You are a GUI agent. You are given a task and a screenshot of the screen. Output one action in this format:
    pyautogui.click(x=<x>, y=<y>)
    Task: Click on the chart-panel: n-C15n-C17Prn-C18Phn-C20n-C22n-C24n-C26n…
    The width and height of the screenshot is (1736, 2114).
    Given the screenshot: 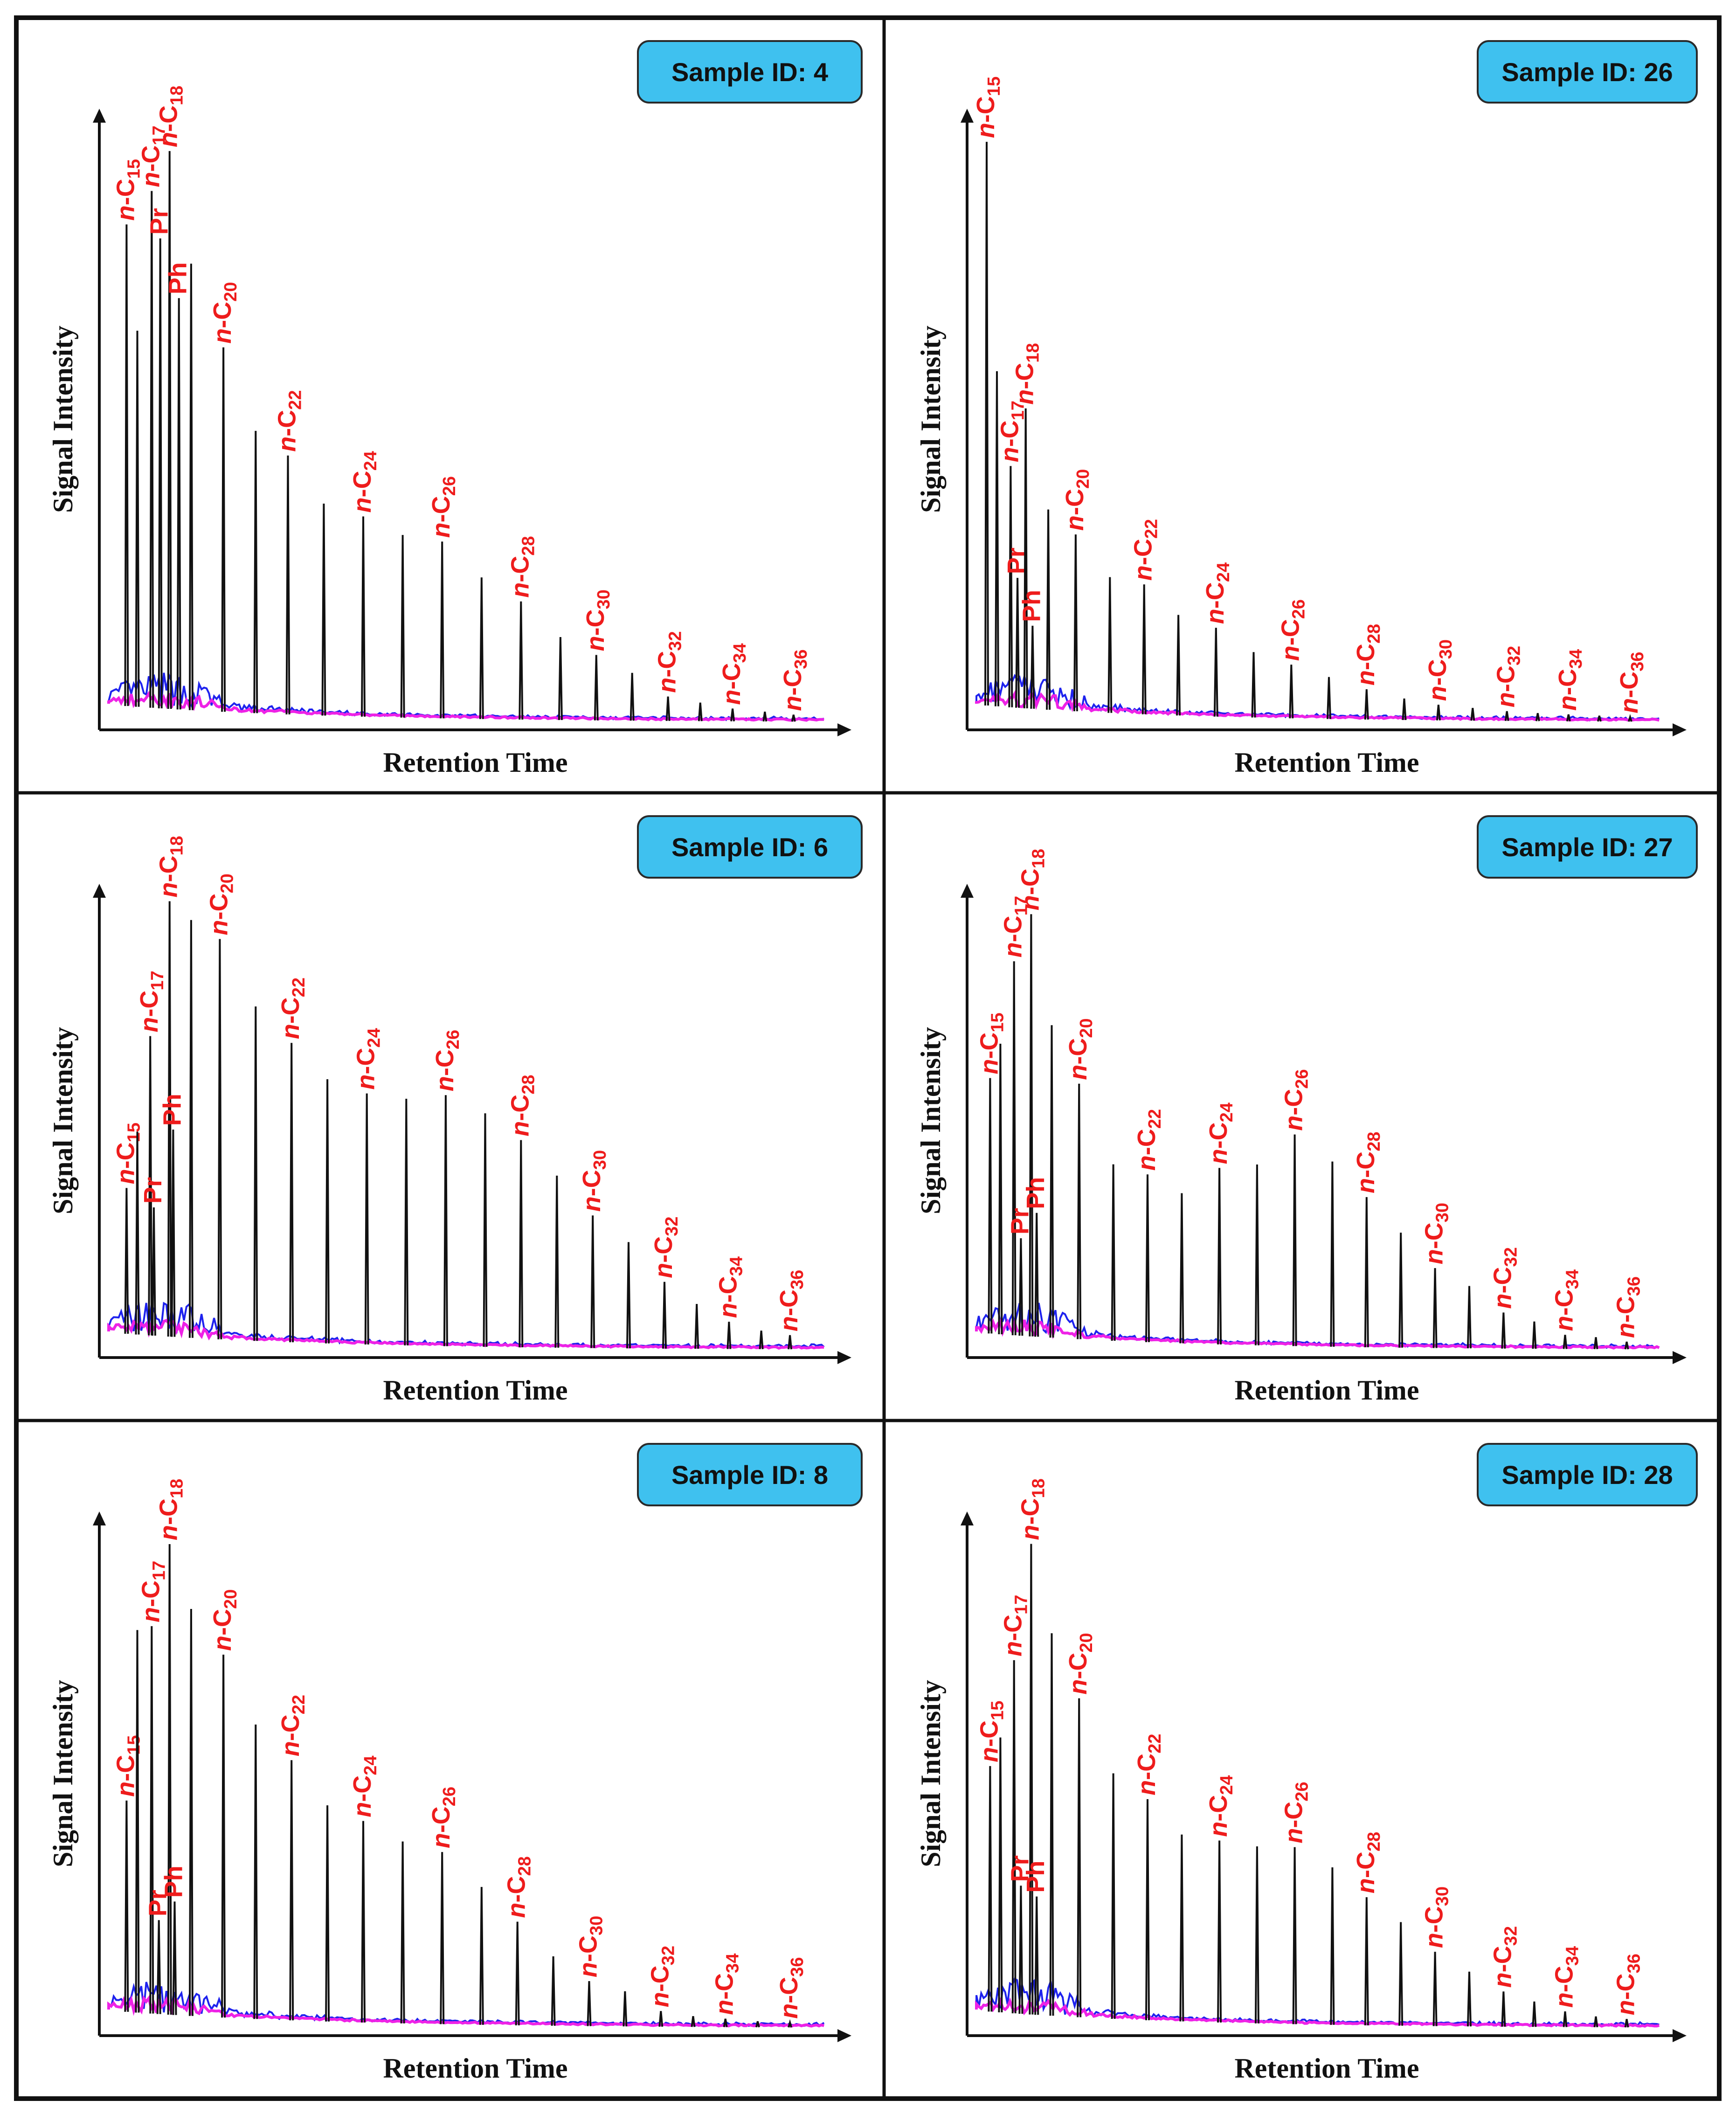 What is the action you would take?
    pyautogui.click(x=1306, y=1110)
    